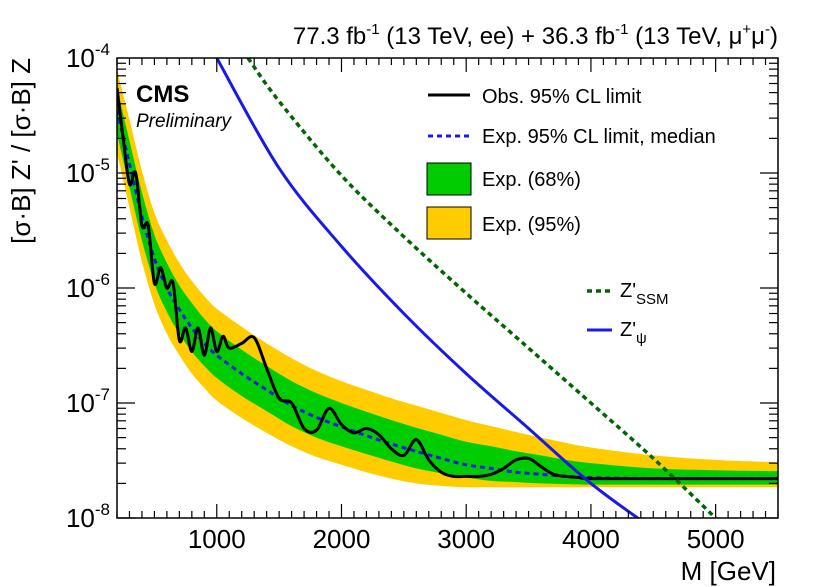  I want to click on cms-label: CMS, so click(162, 94).